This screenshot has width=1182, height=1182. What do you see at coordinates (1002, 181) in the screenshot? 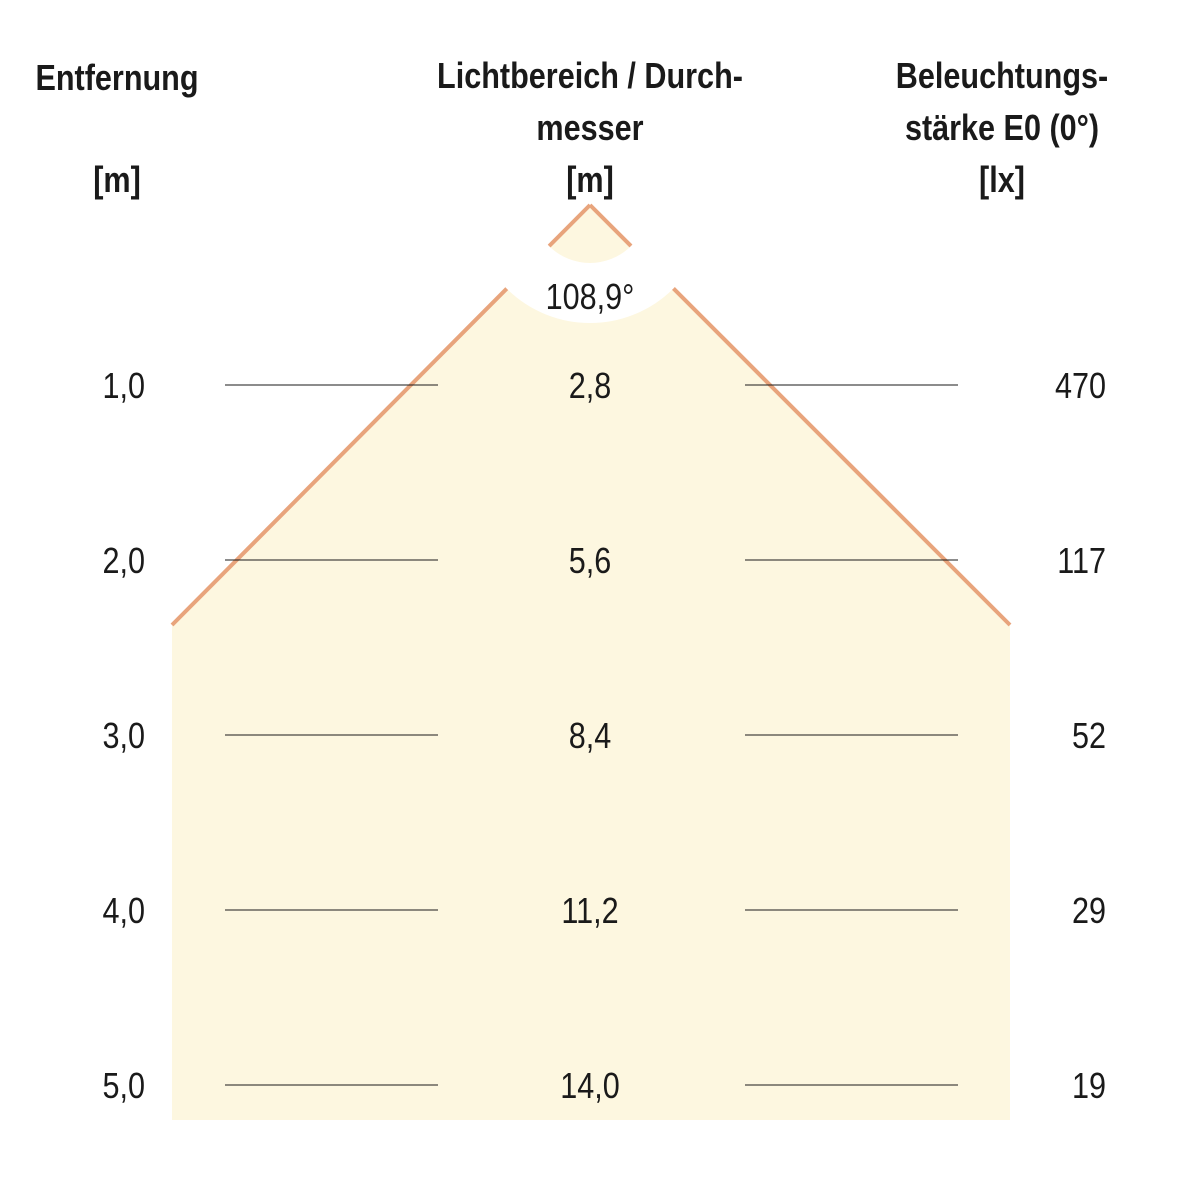
I see `header-illuminance-unit: [lx]` at bounding box center [1002, 181].